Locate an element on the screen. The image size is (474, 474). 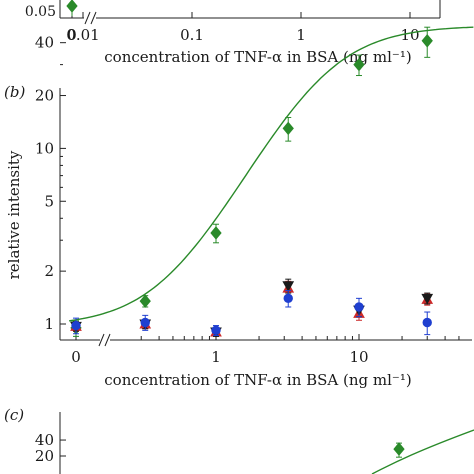
panel-b-x-tick-label: 1 is located at coordinates (216, 357).